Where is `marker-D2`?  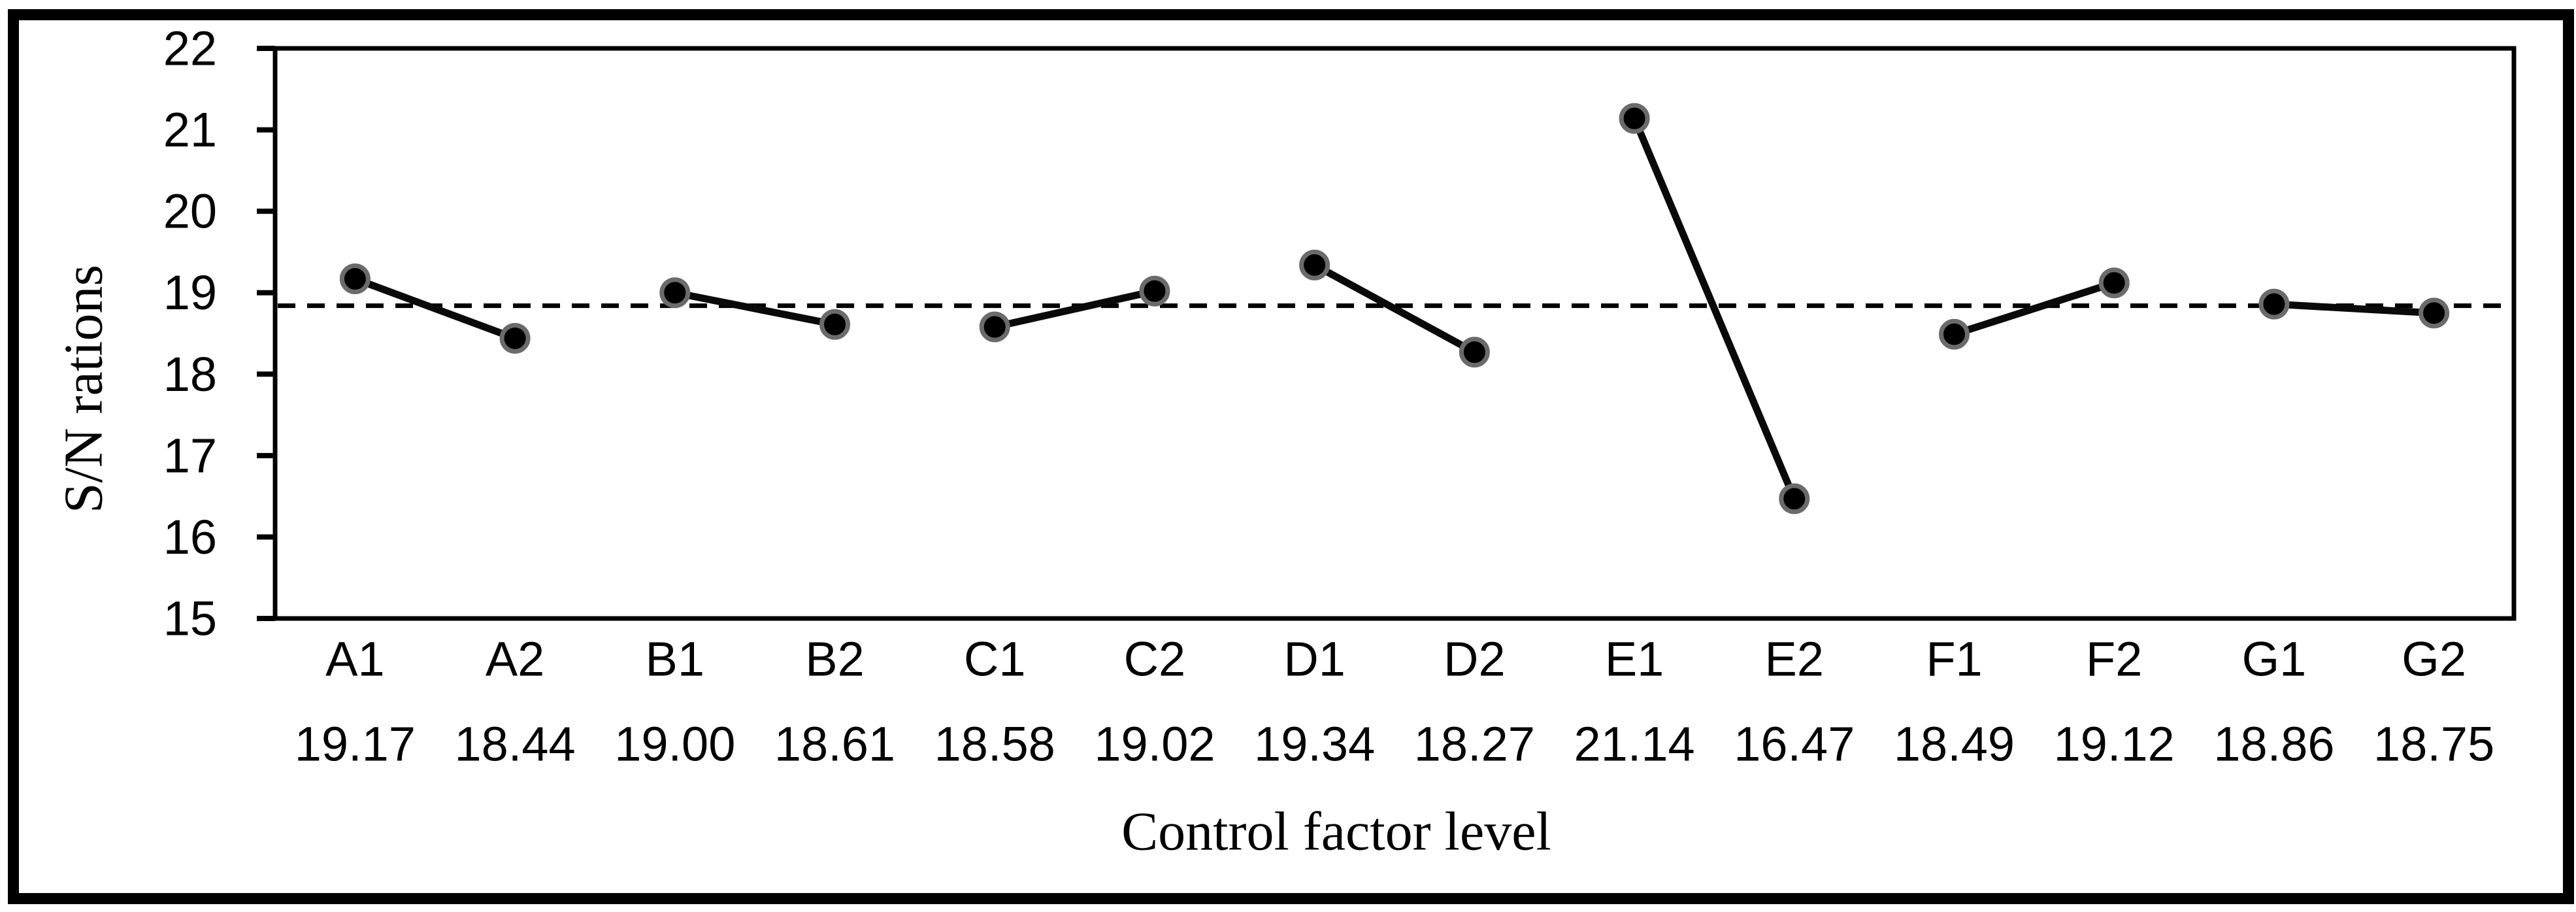 marker-D2 is located at coordinates (1474, 353).